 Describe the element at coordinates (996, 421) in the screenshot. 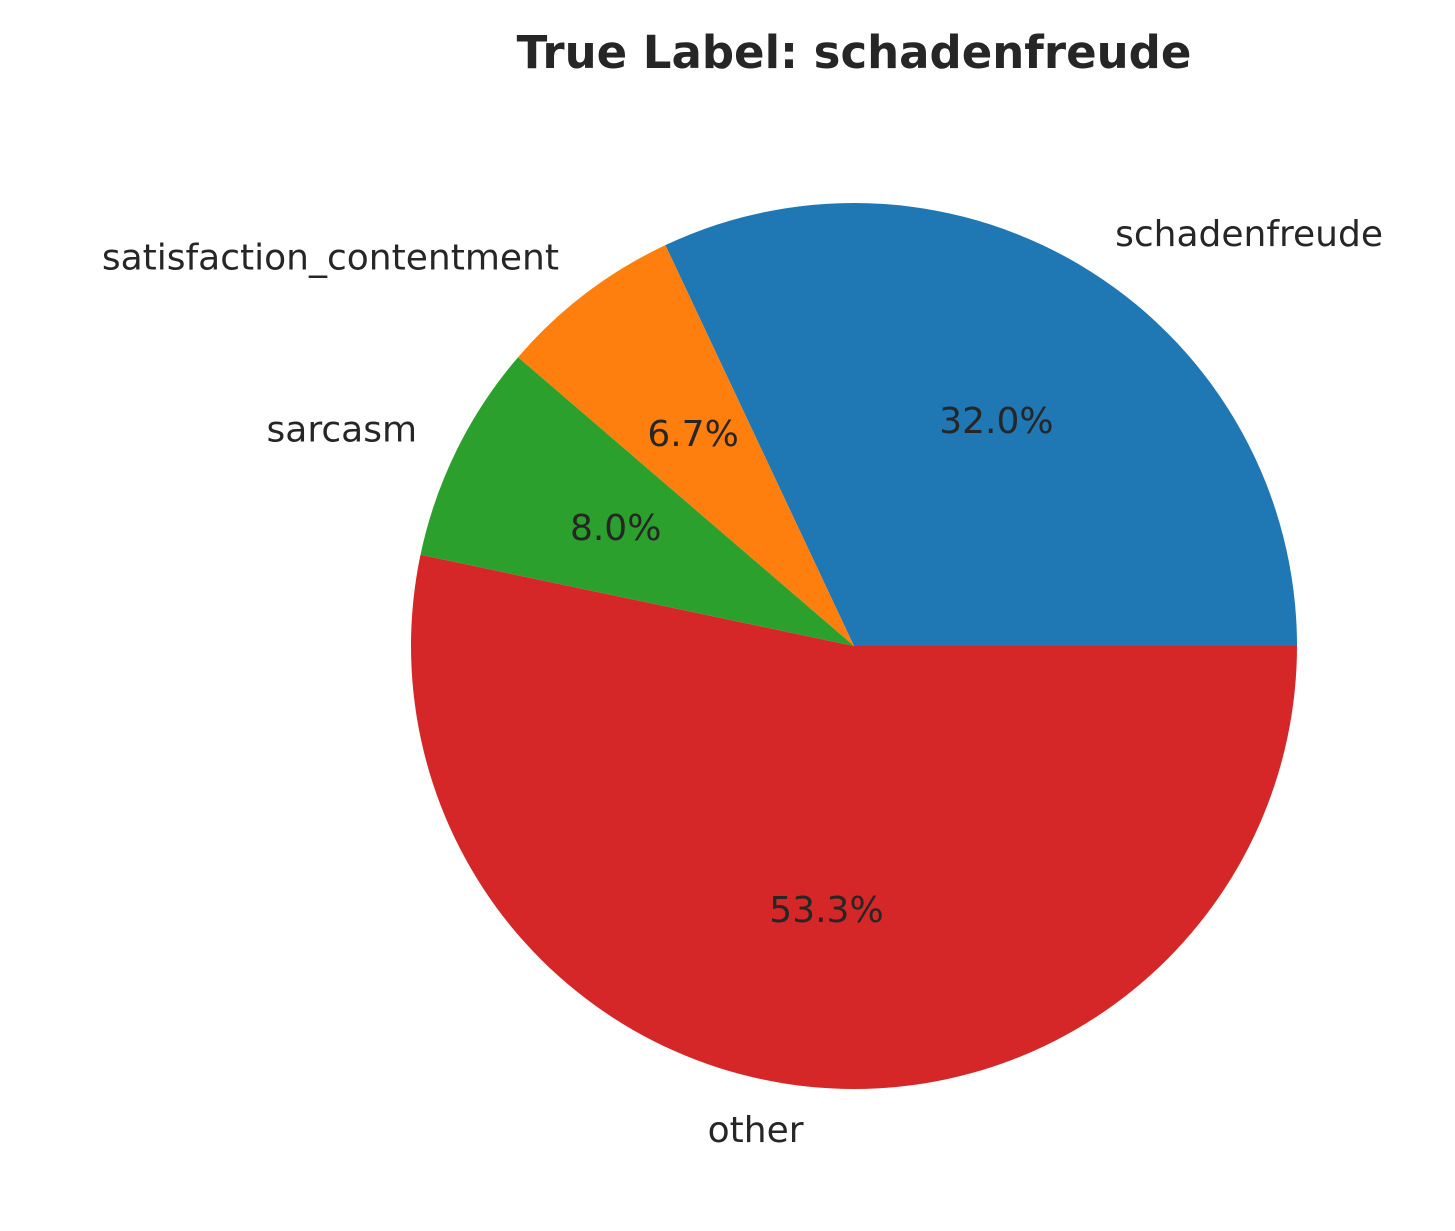

I see `percent-label: 32.0%` at that location.